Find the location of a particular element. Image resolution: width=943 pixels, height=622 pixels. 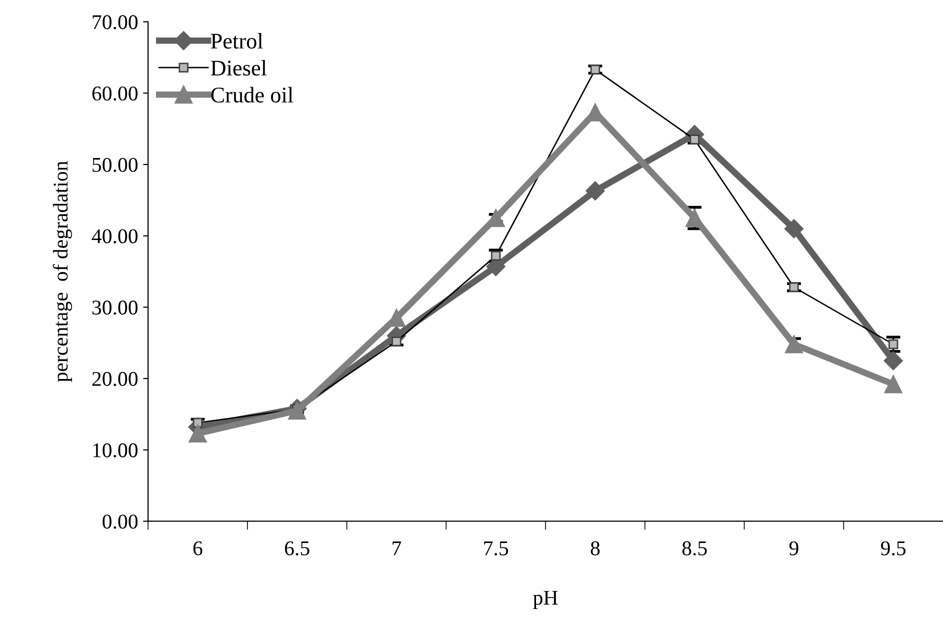

y-tick-label: 30.00 is located at coordinates (115, 307).